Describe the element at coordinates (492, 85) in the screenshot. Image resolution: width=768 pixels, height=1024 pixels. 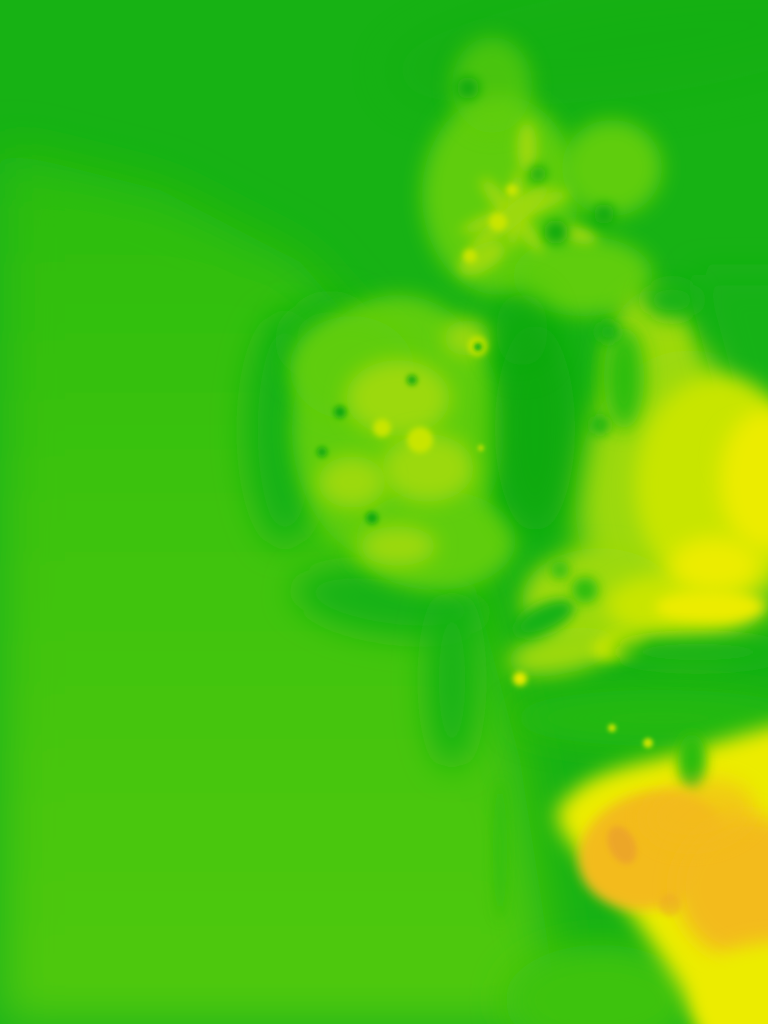
I see `scotland-north-tip` at that location.